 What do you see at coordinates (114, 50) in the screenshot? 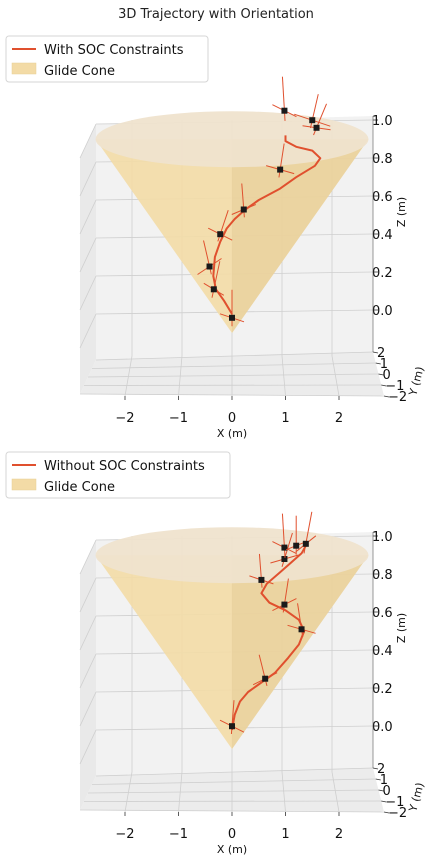
I see `legend-label-trajectory: With SOC Constraints` at bounding box center [114, 50].